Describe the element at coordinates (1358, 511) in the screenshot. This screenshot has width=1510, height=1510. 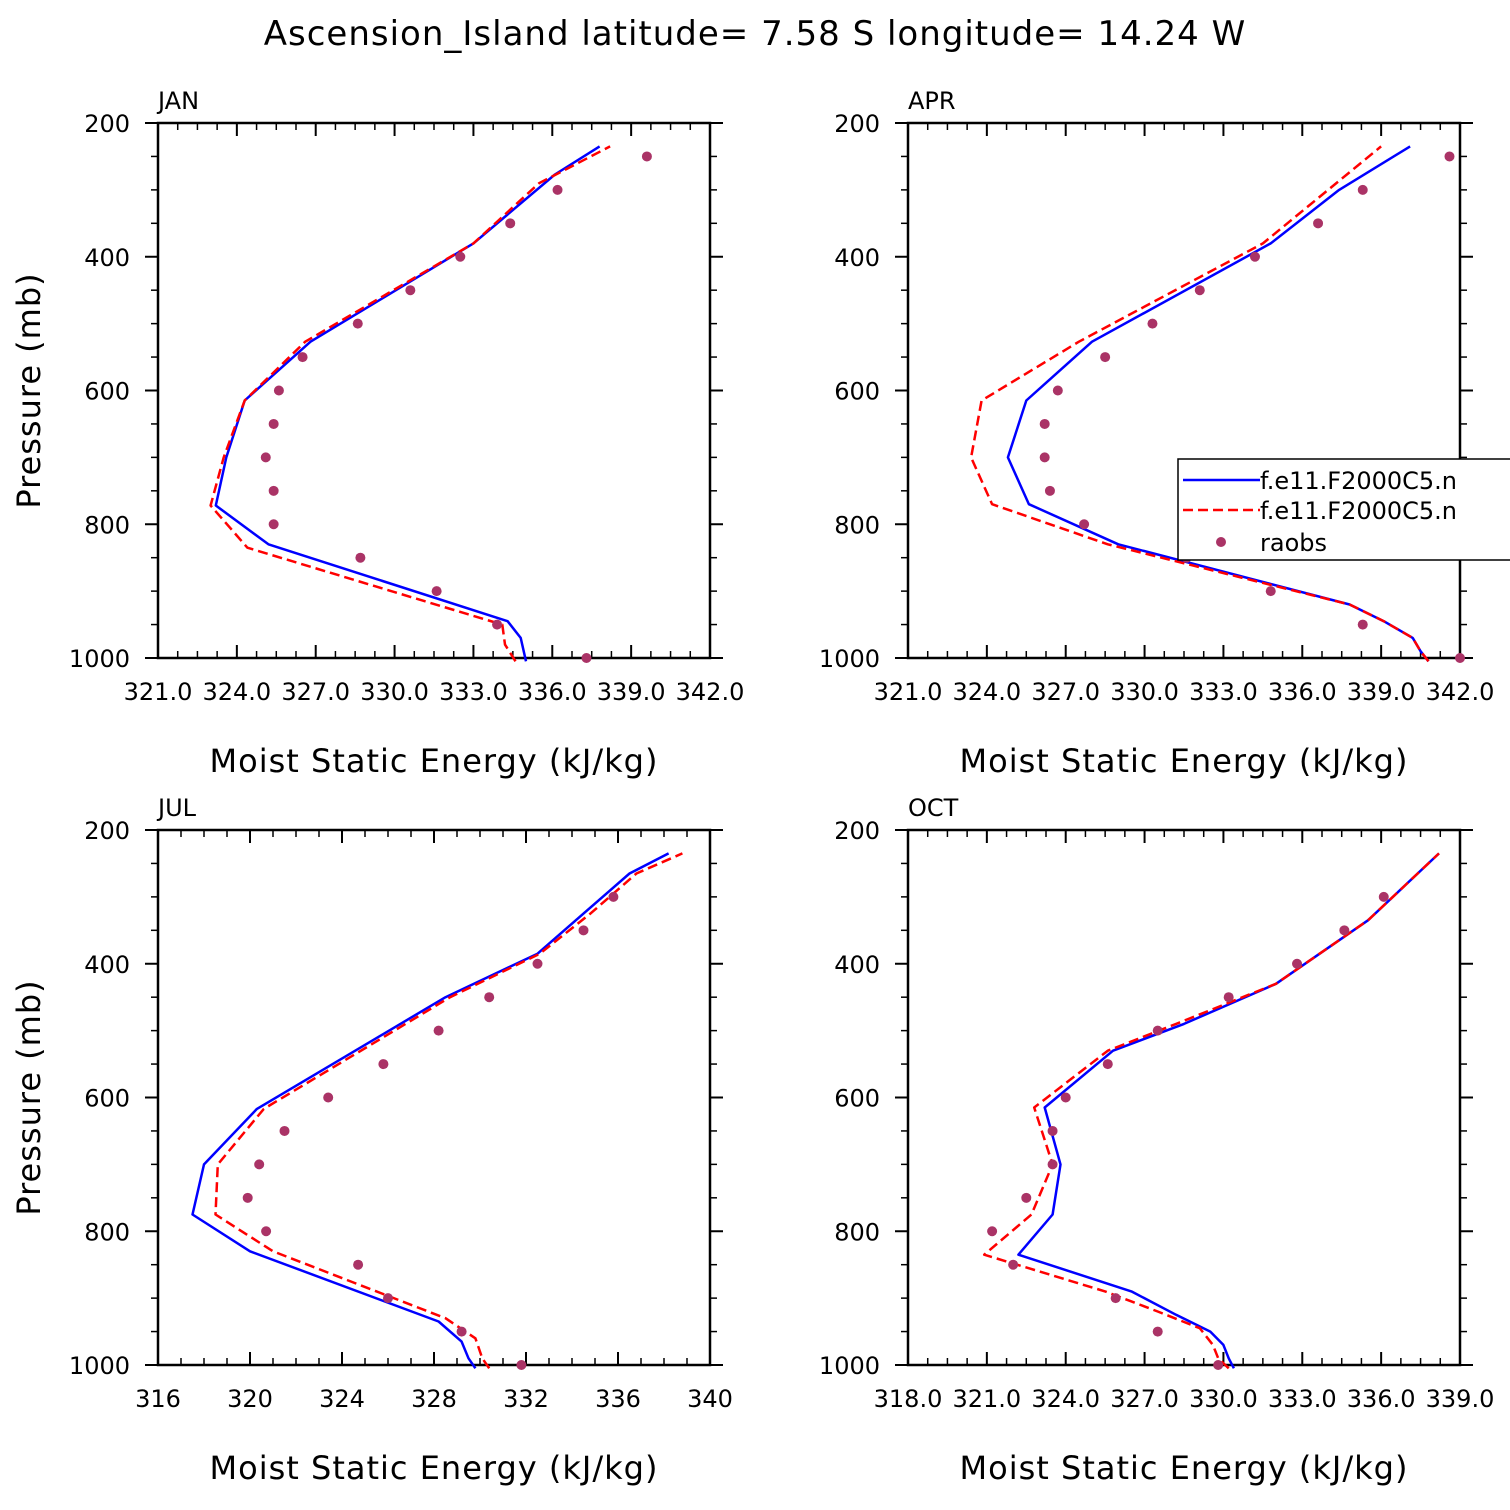
I see `legend-label: f.e11.F2000C5.n` at that location.